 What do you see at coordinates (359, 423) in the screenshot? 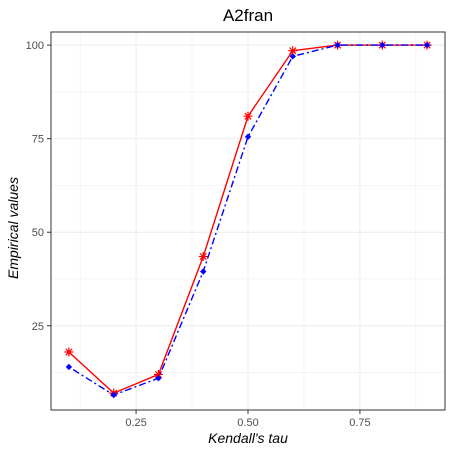
I see `x-tick-label: 0.75` at bounding box center [359, 423].